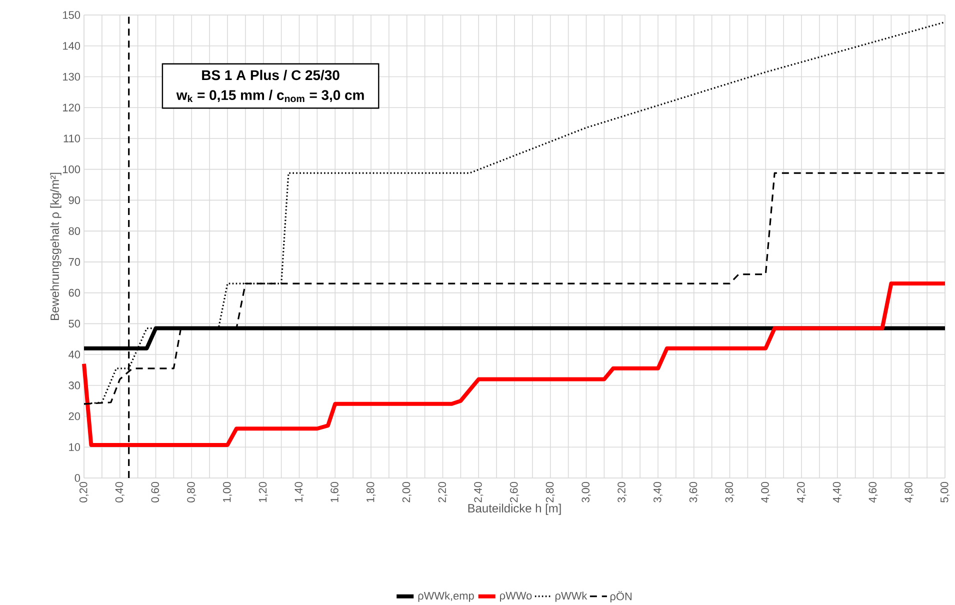  What do you see at coordinates (622, 492) in the screenshot?
I see `x-tick-label: 3,20` at bounding box center [622, 492].